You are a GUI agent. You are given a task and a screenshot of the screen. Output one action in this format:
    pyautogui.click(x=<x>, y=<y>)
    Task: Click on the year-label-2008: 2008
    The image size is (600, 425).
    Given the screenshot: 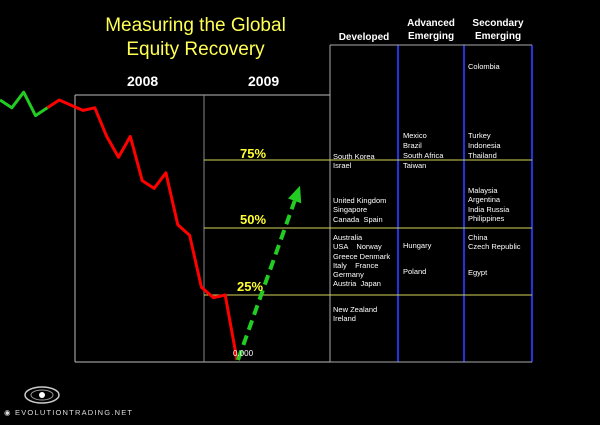 What is the action you would take?
    pyautogui.click(x=143, y=81)
    